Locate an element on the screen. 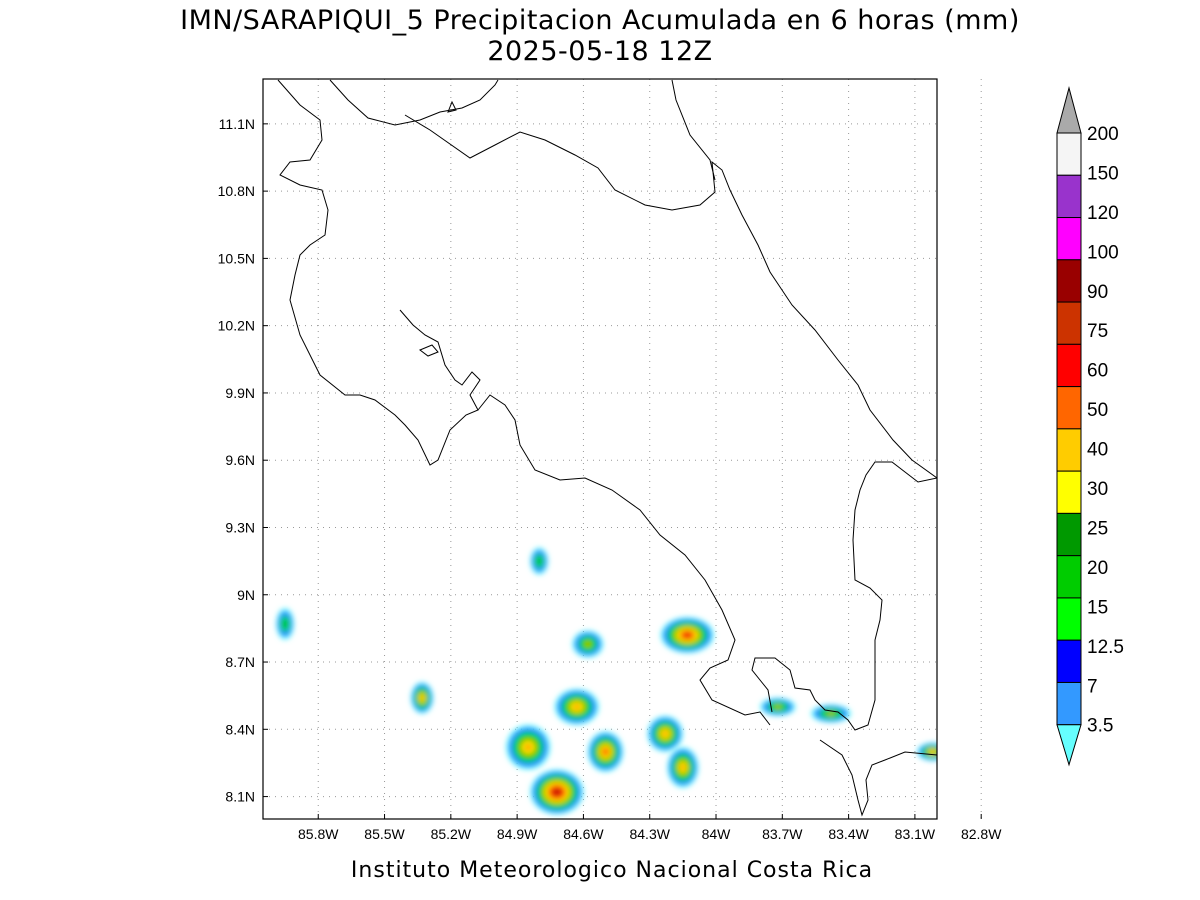 The height and width of the screenshot is (900, 1200). lat-tick-label: 8.4N is located at coordinates (240, 729).